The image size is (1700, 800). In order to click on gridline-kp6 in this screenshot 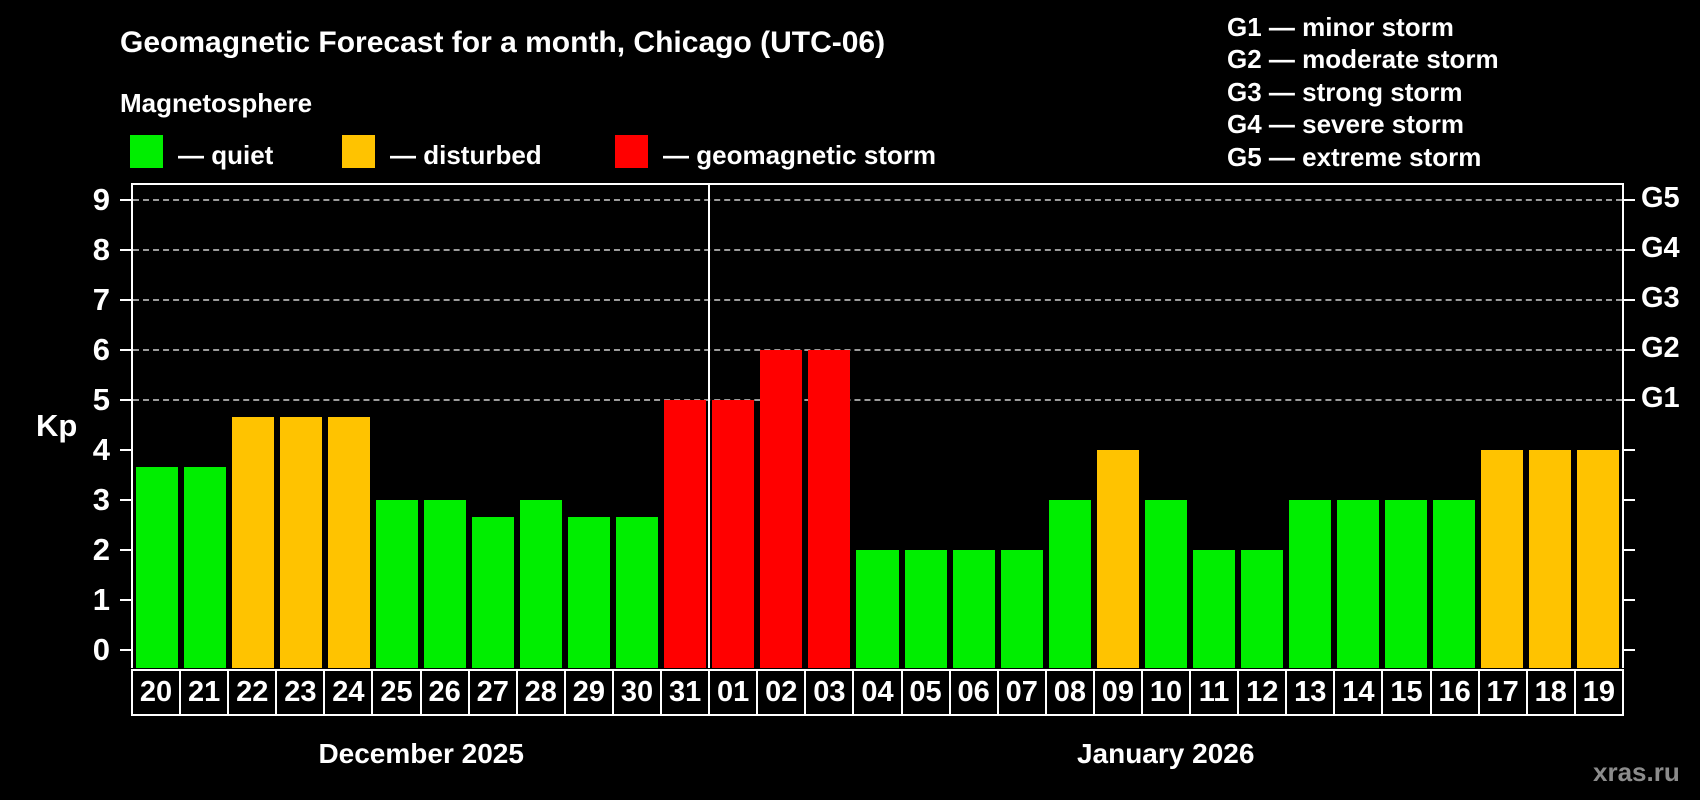, I will do `click(877, 350)`.